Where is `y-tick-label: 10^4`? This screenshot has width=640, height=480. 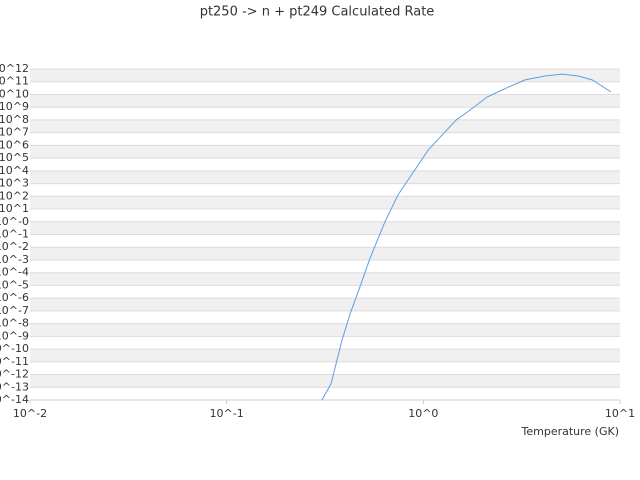
y-tick-label: 10^4 is located at coordinates (14, 170).